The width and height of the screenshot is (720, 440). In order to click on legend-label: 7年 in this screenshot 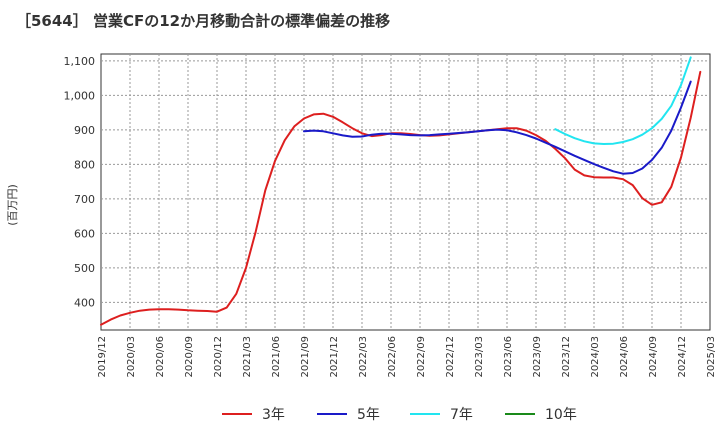, I will do `click(461, 415)`.